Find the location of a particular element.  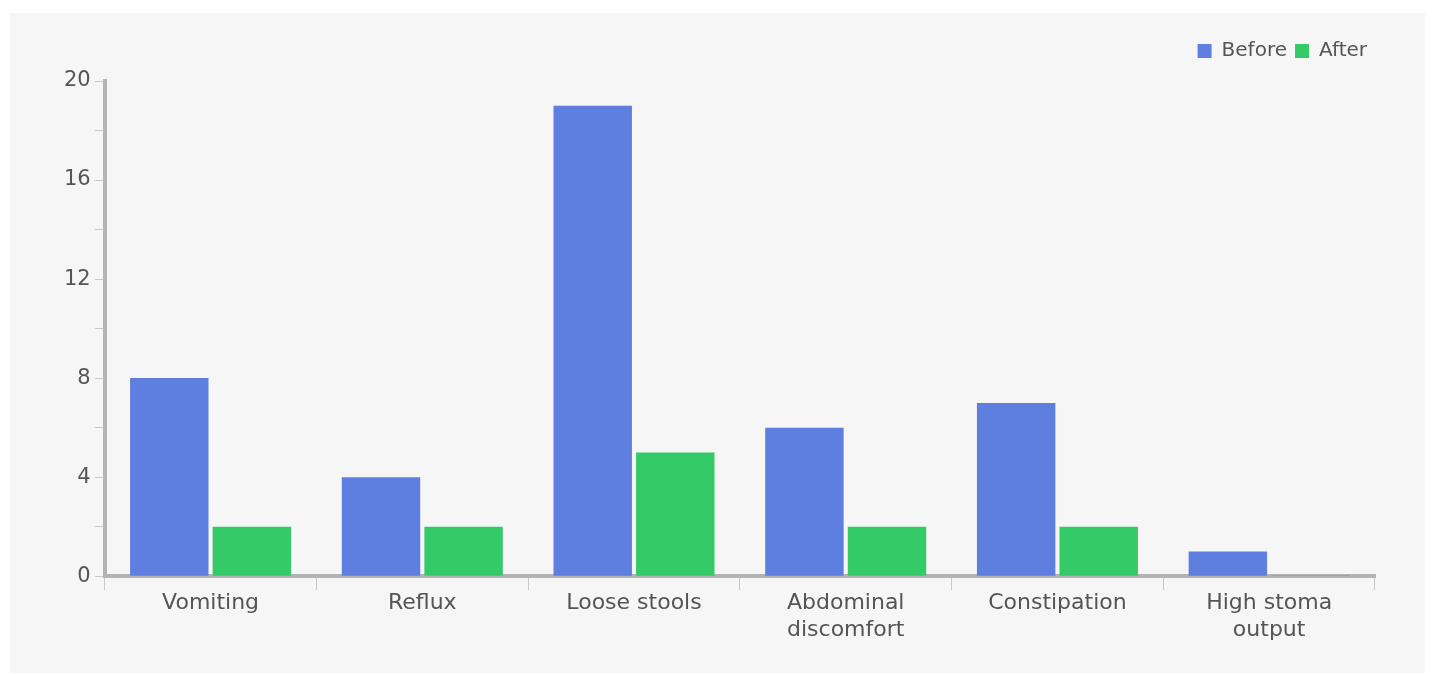

x-tick-label: Abdominal discomfort is located at coordinates (845, 615).